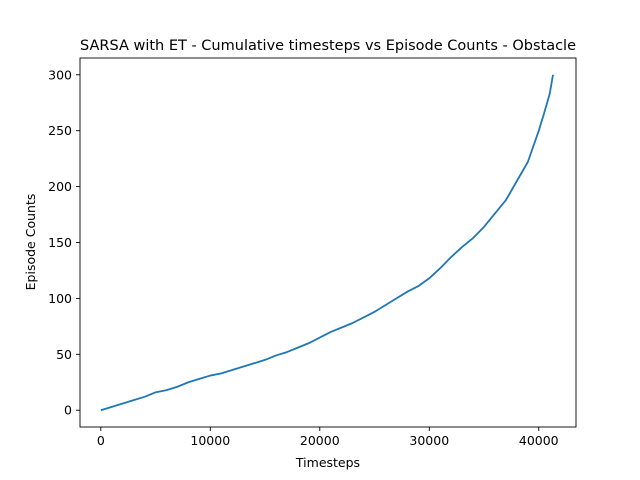  What do you see at coordinates (60, 74) in the screenshot?
I see `y-tick-label: 300` at bounding box center [60, 74].